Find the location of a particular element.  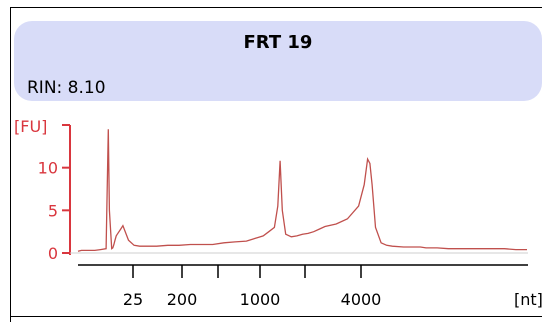

panel-border-top is located at coordinates (276, 7).